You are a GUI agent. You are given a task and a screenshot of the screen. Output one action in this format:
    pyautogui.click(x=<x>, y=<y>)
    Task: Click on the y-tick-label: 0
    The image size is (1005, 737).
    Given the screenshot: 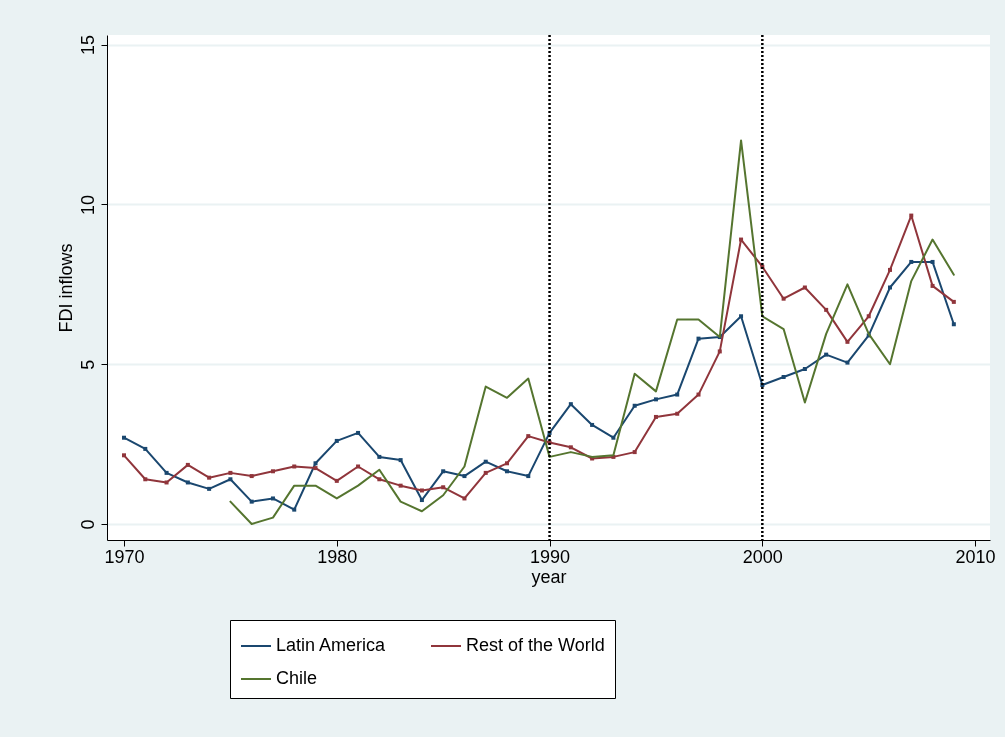 What is the action you would take?
    pyautogui.click(x=87, y=524)
    